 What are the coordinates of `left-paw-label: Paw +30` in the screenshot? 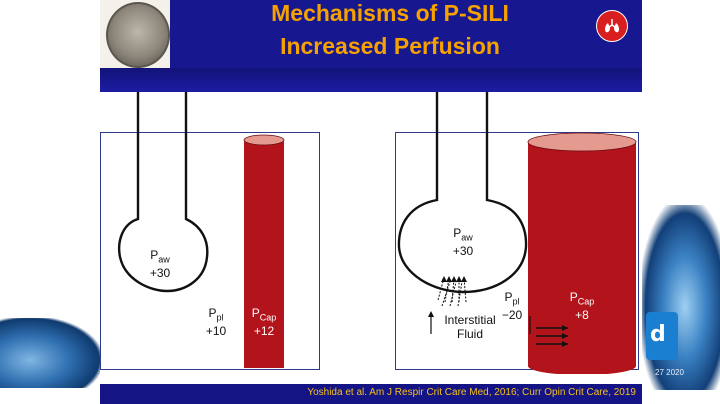 It's located at (160, 264).